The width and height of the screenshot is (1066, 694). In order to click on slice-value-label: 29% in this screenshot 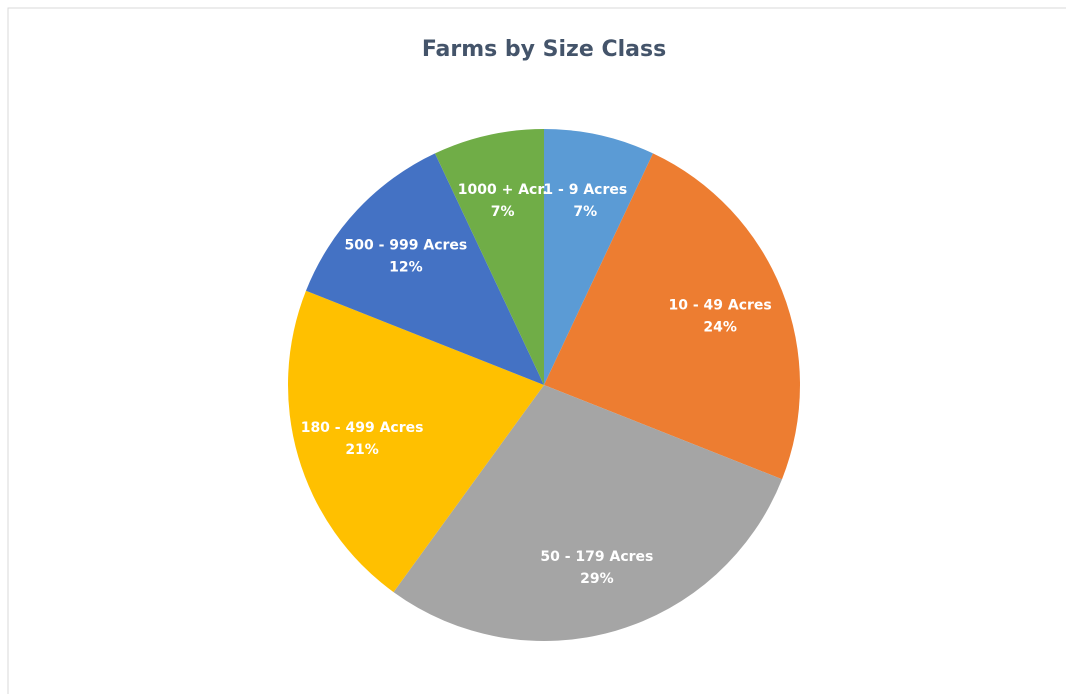, I will do `click(597, 579)`.